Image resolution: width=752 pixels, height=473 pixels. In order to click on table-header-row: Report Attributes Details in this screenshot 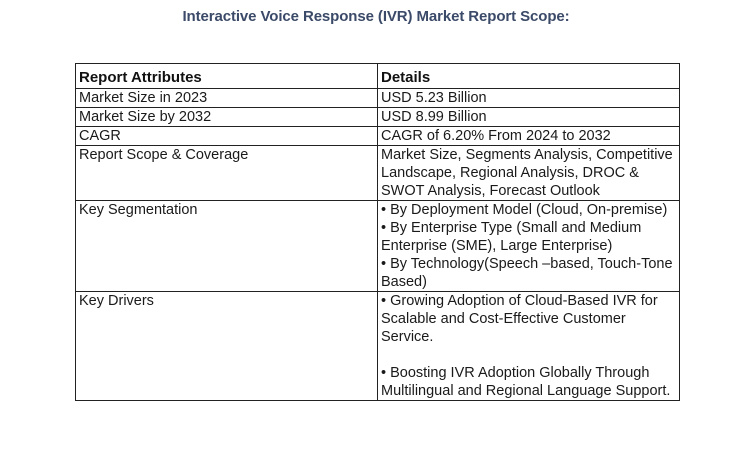, I will do `click(377, 76)`.